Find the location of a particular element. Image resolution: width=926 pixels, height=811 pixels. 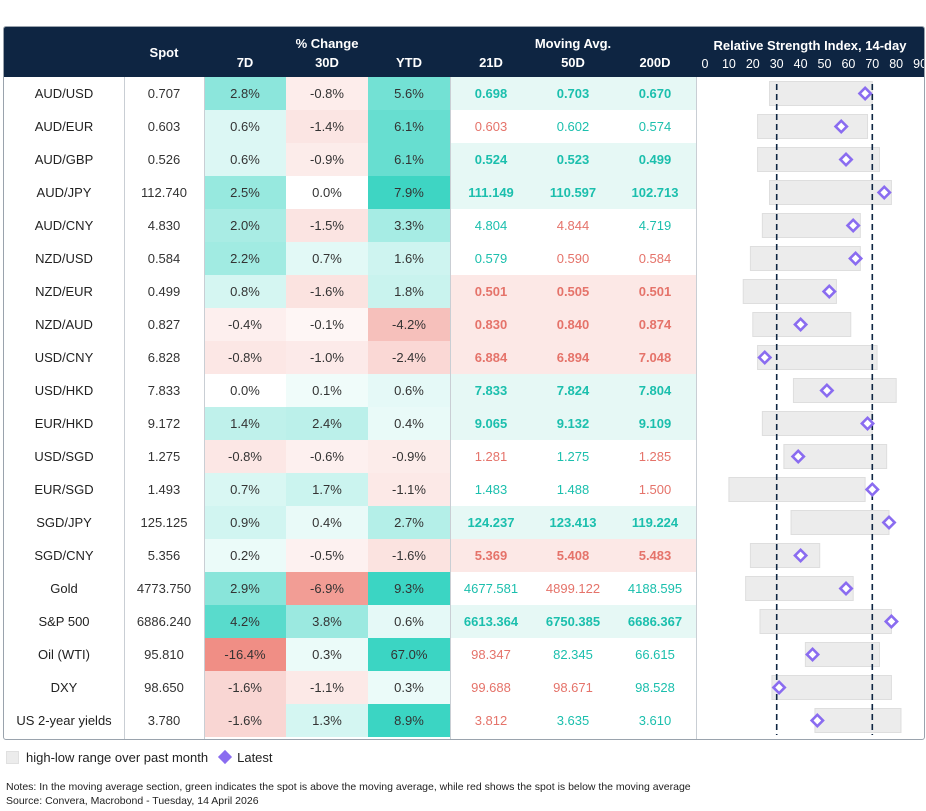

moving-avg-21d: 5.369 is located at coordinates (491, 555).